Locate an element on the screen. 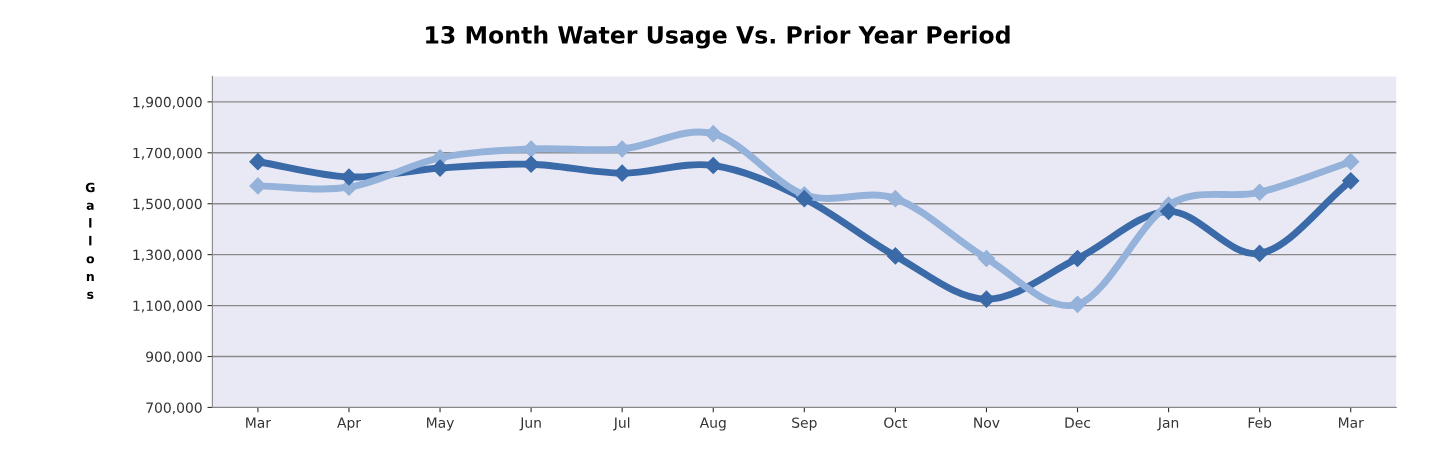 This screenshot has height=463, width=1435. x-tick-label: Sep is located at coordinates (804, 424).